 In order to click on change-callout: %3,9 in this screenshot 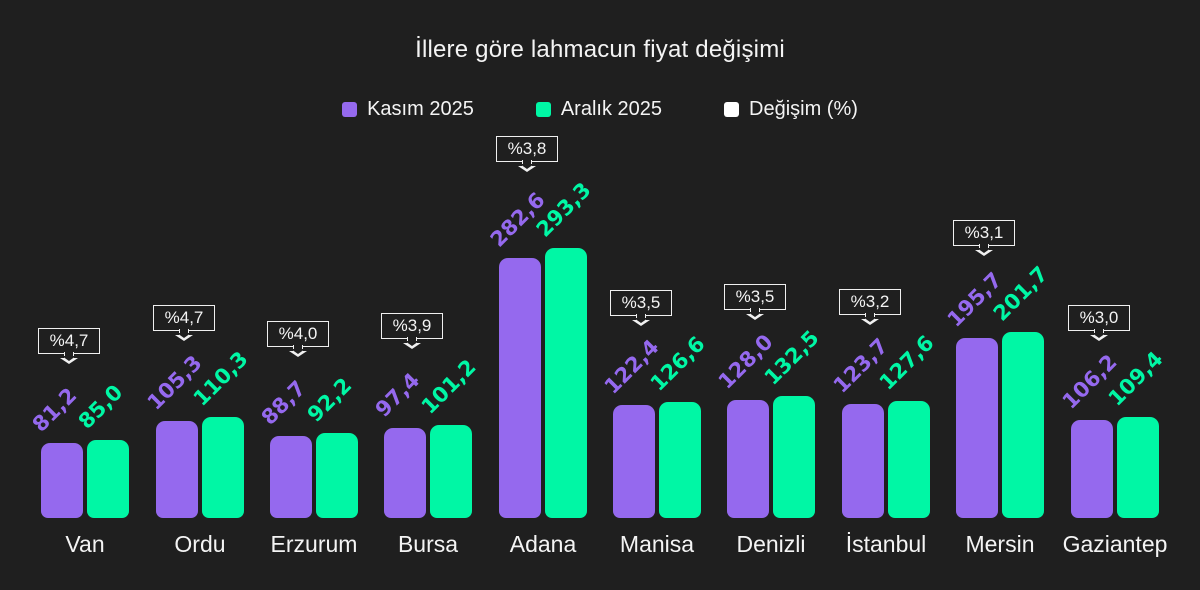, I will do `click(412, 331)`.